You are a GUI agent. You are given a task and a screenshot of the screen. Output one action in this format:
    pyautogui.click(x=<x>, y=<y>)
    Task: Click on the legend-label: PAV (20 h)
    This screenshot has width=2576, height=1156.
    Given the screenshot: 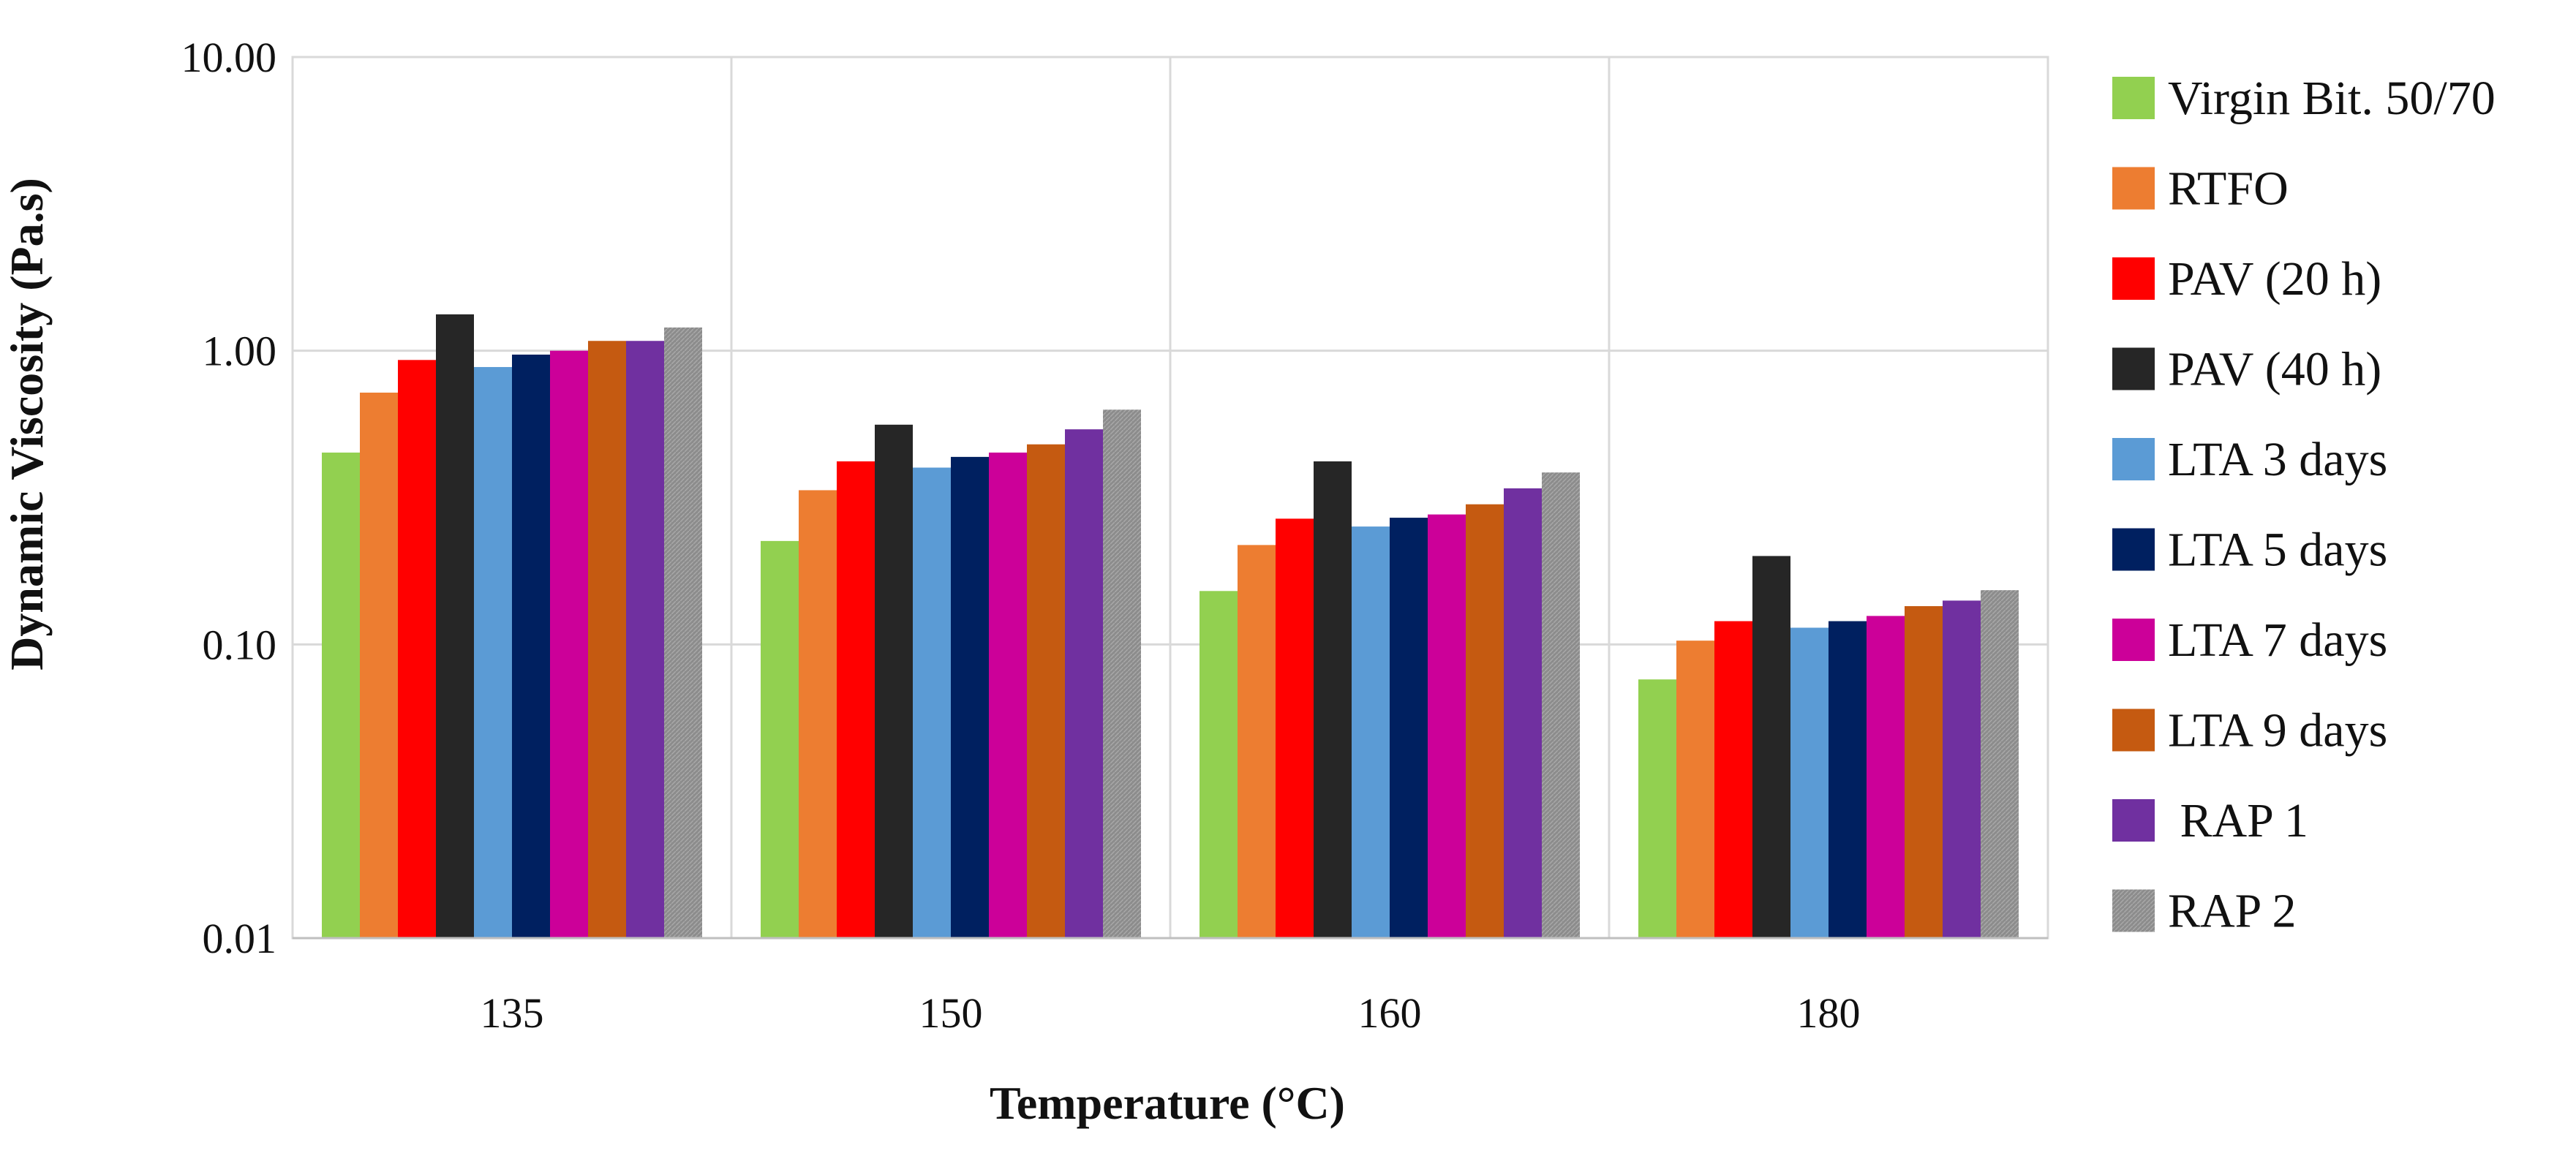 What is the action you would take?
    pyautogui.click(x=2274, y=279)
    